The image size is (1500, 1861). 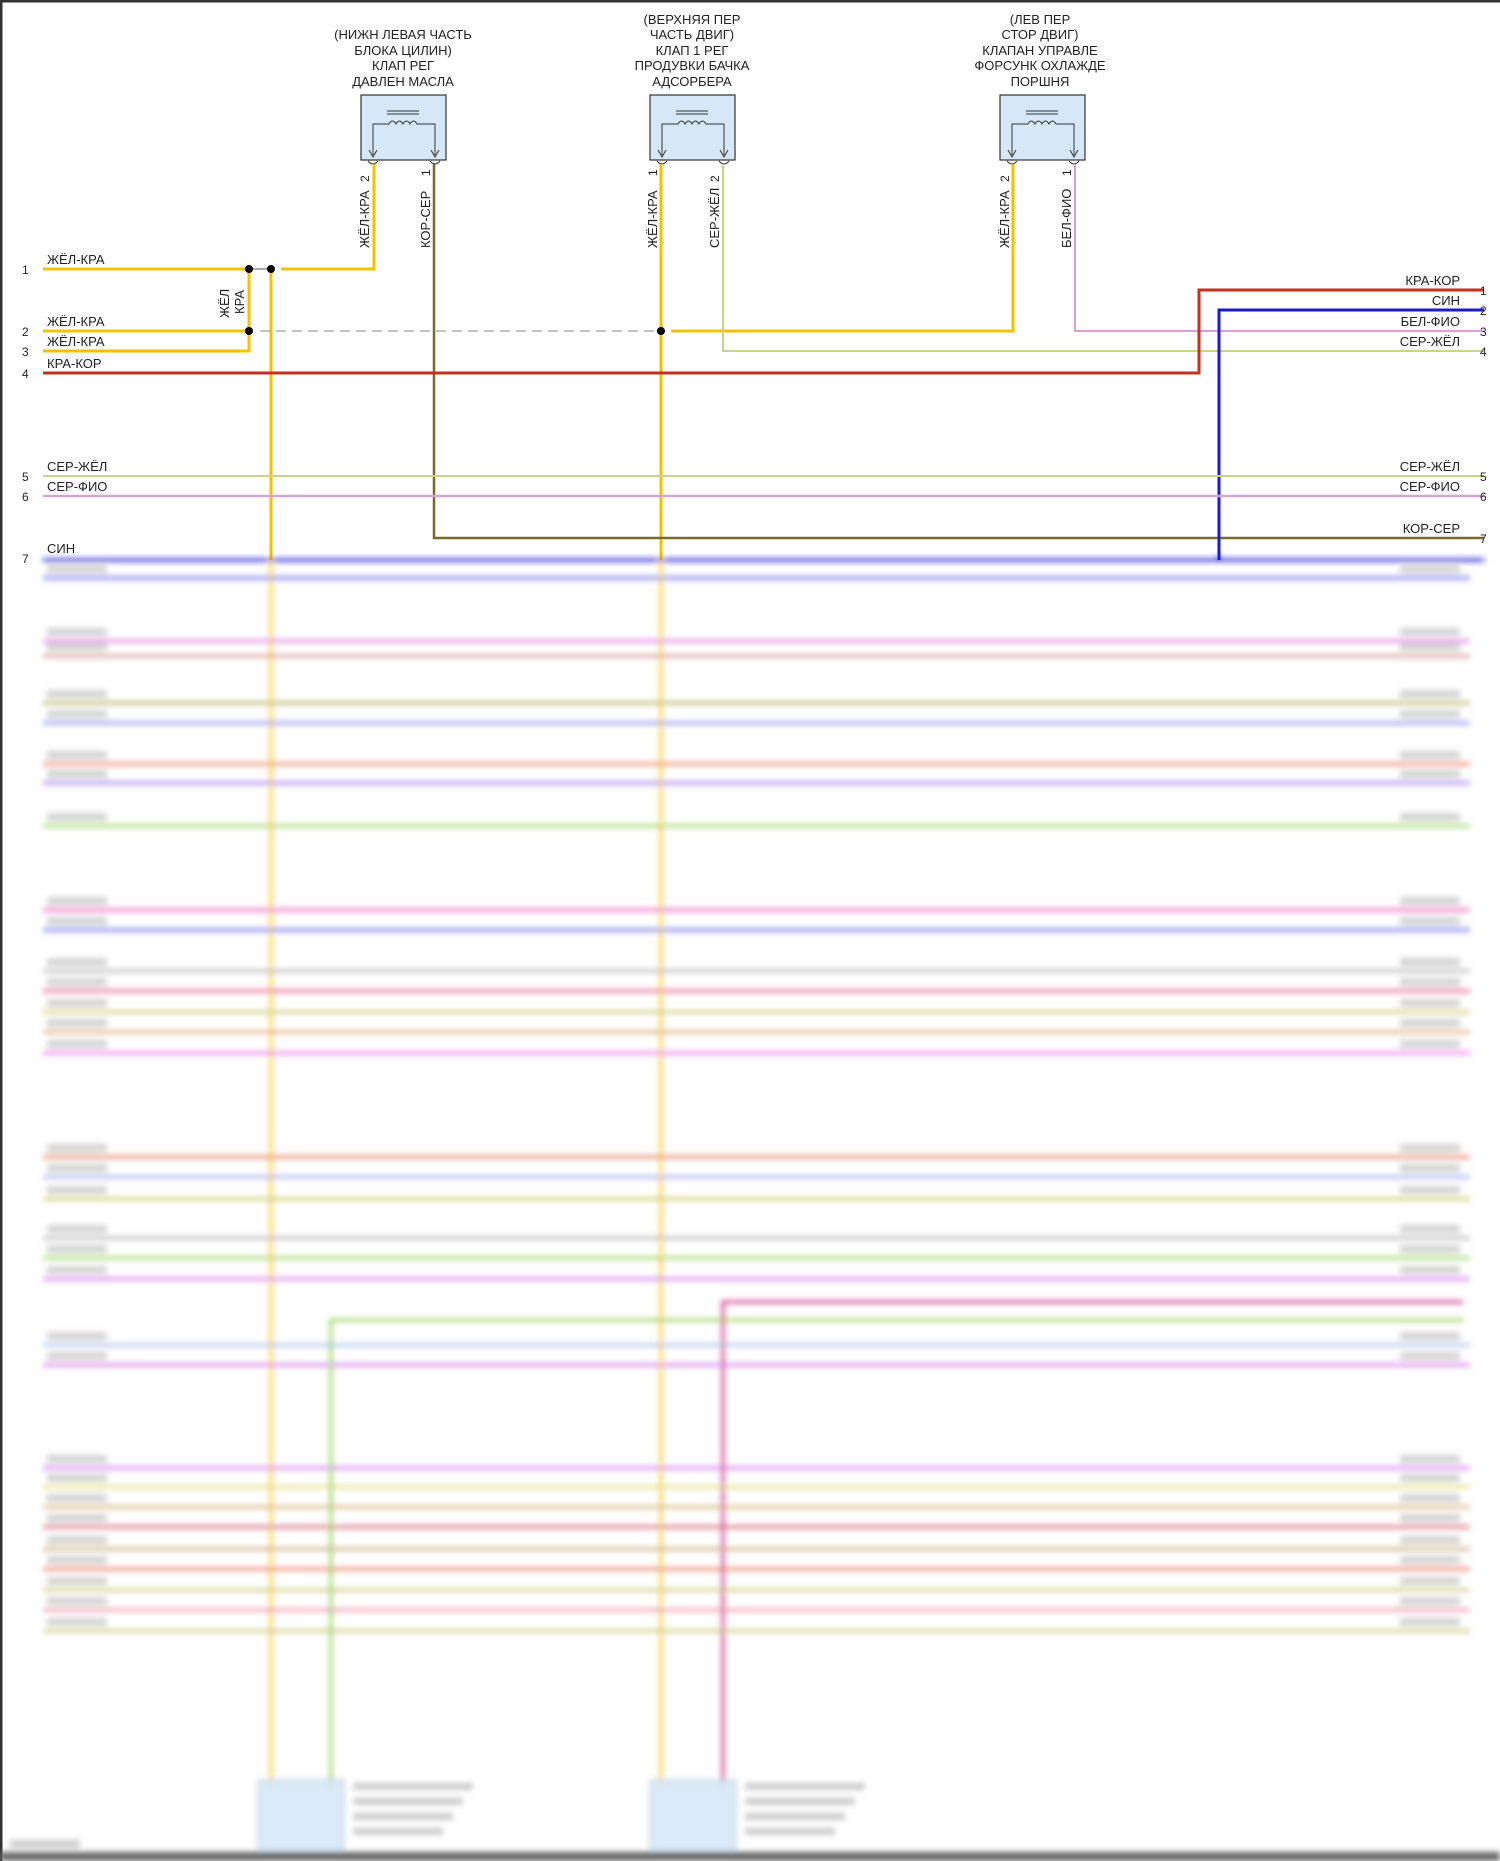 I want to click on left-pin-number: 6, so click(x=25, y=497).